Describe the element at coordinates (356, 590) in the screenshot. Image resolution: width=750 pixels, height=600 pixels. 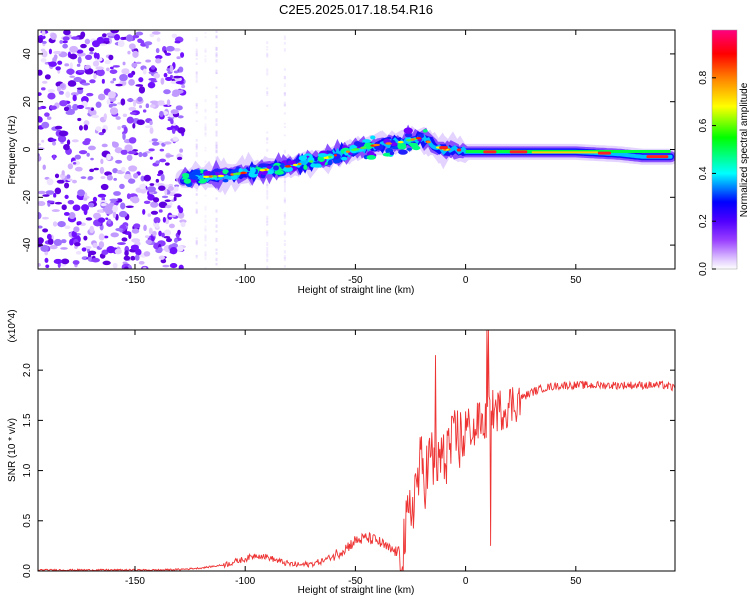
I see `bottom-x-axis-label: Height of straight line (km)` at that location.